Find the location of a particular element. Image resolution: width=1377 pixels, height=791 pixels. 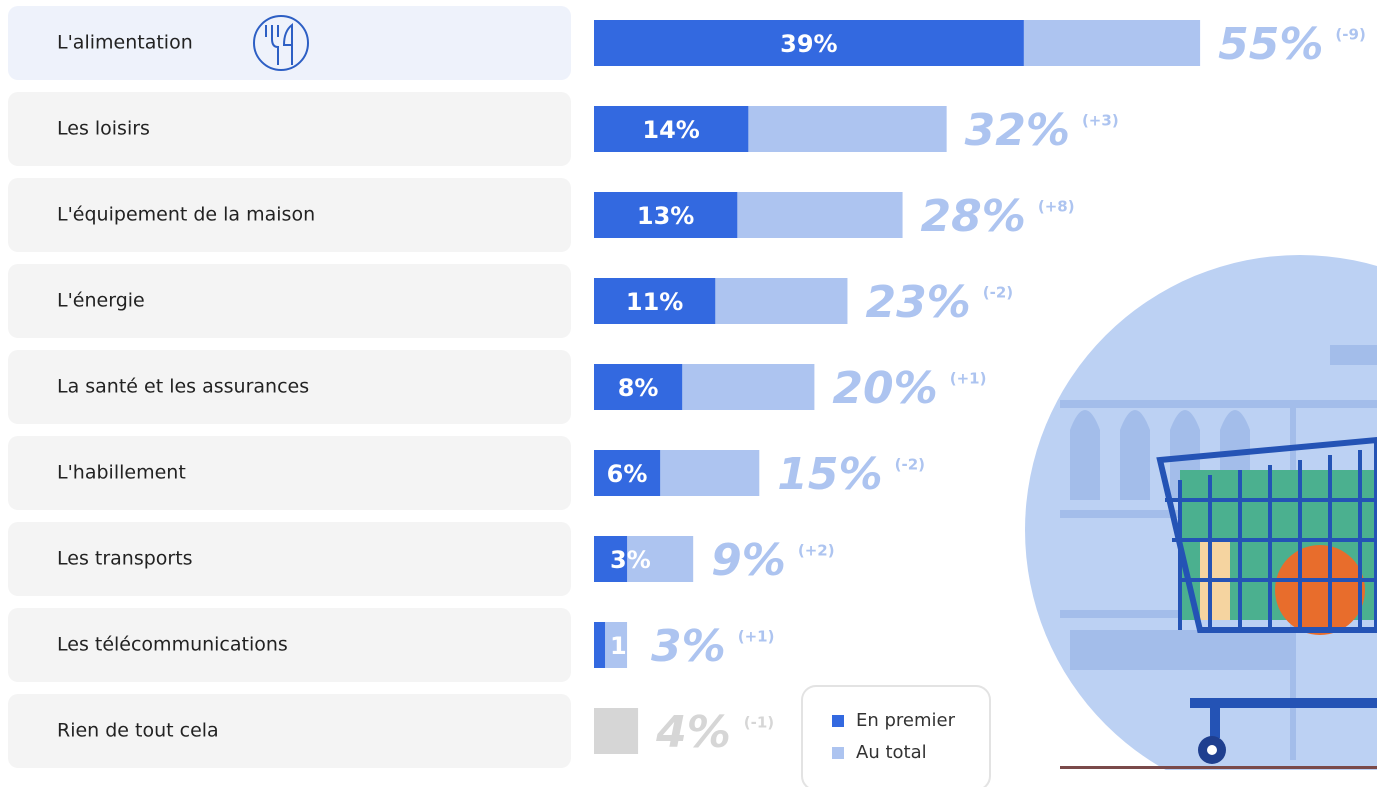

total-value-label: 23% is located at coordinates (917, 302).